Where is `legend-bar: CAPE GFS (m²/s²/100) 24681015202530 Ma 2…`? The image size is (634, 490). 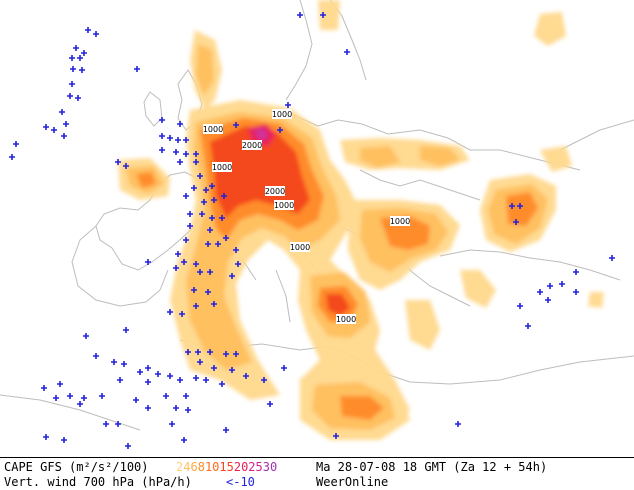
legend-bar: CAPE GFS (m²/s²/100) 24681015202530 Ma 2… is located at coordinates (317, 473).